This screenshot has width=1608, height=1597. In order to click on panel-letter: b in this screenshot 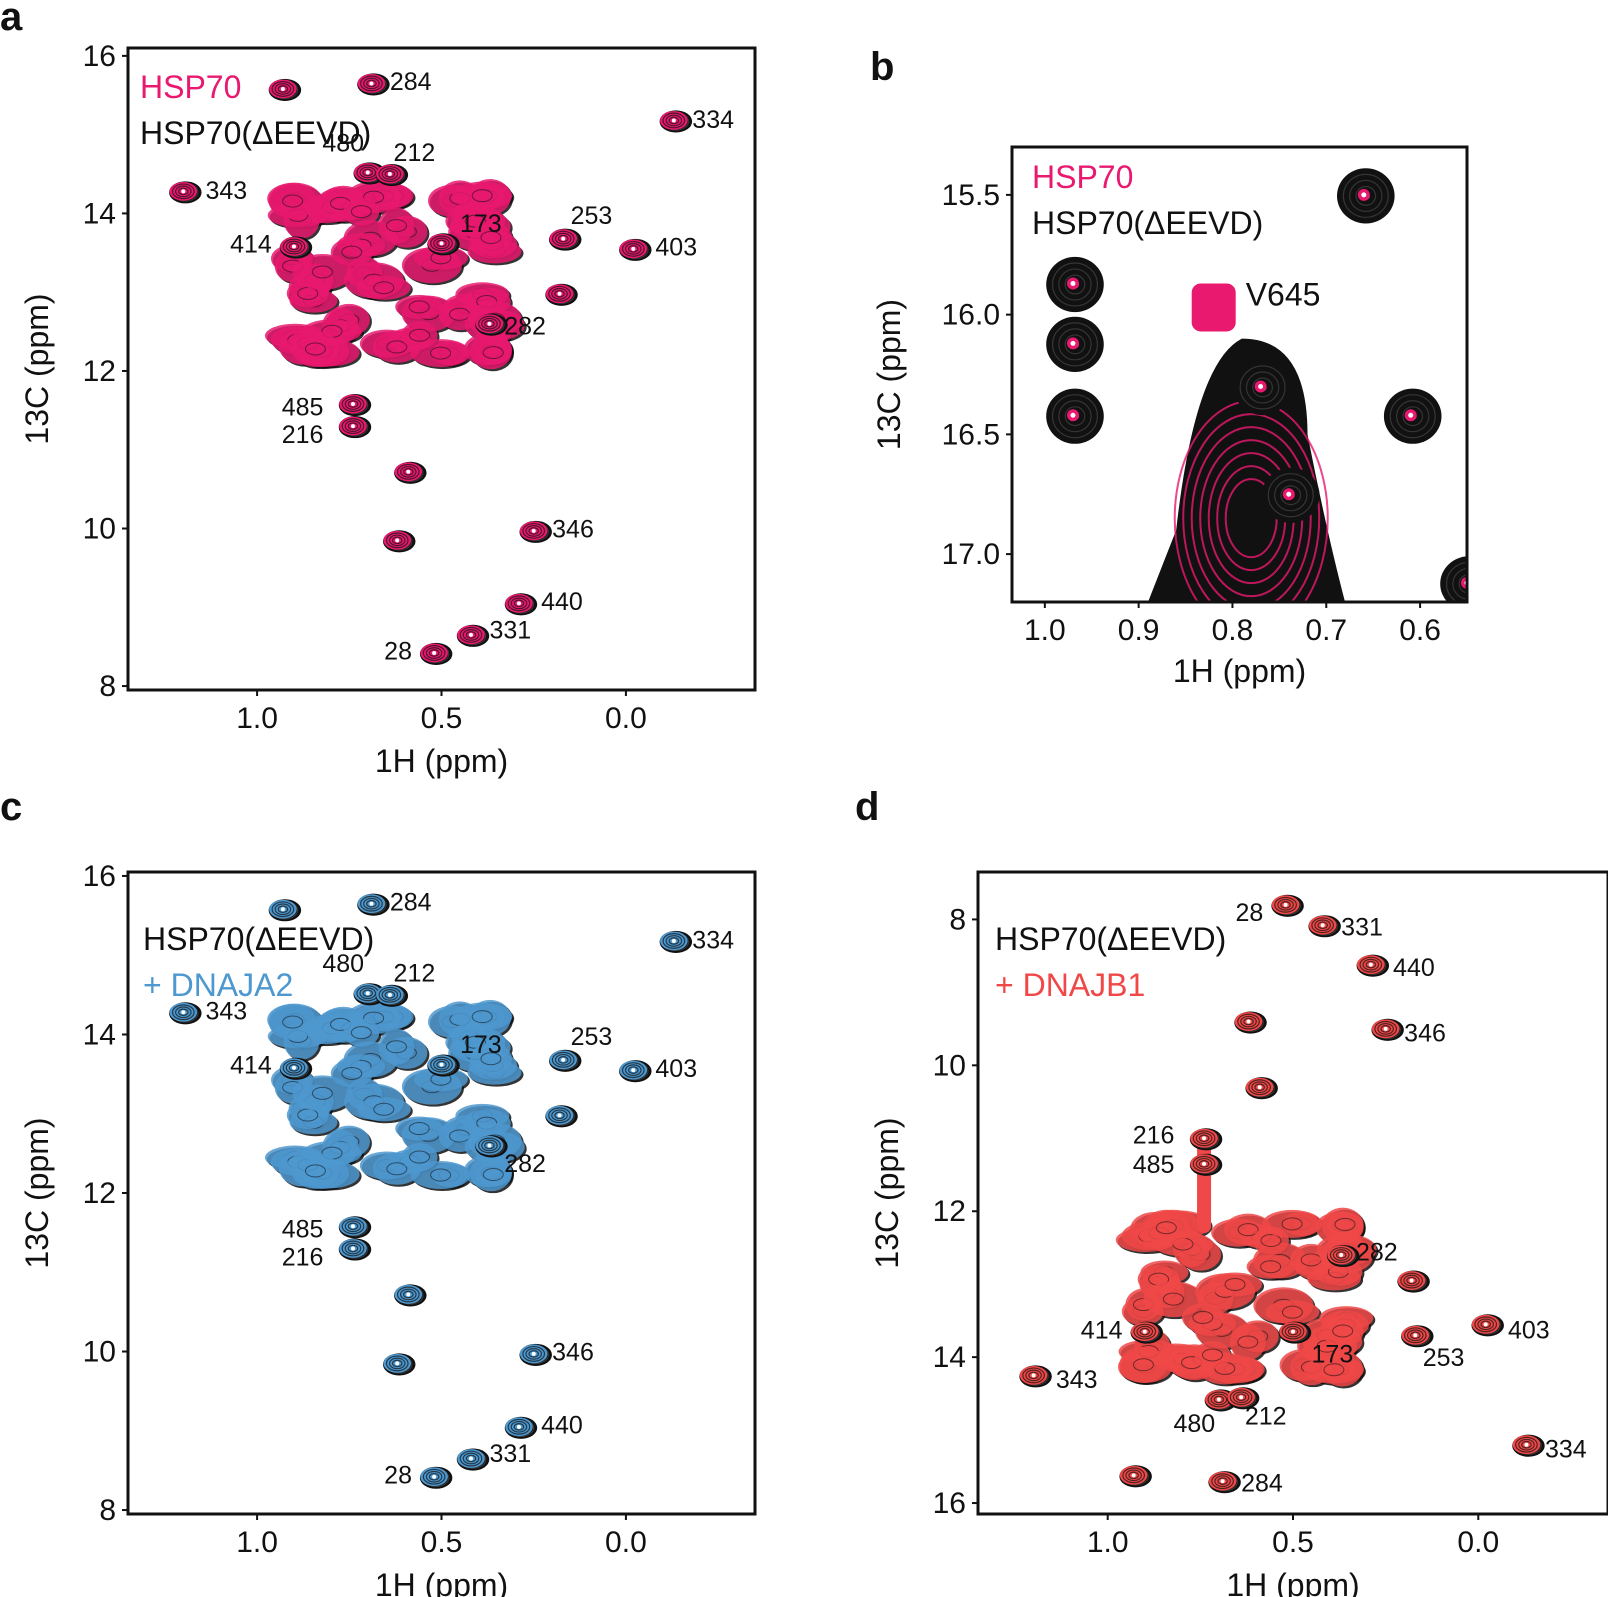, I will do `click(882, 67)`.